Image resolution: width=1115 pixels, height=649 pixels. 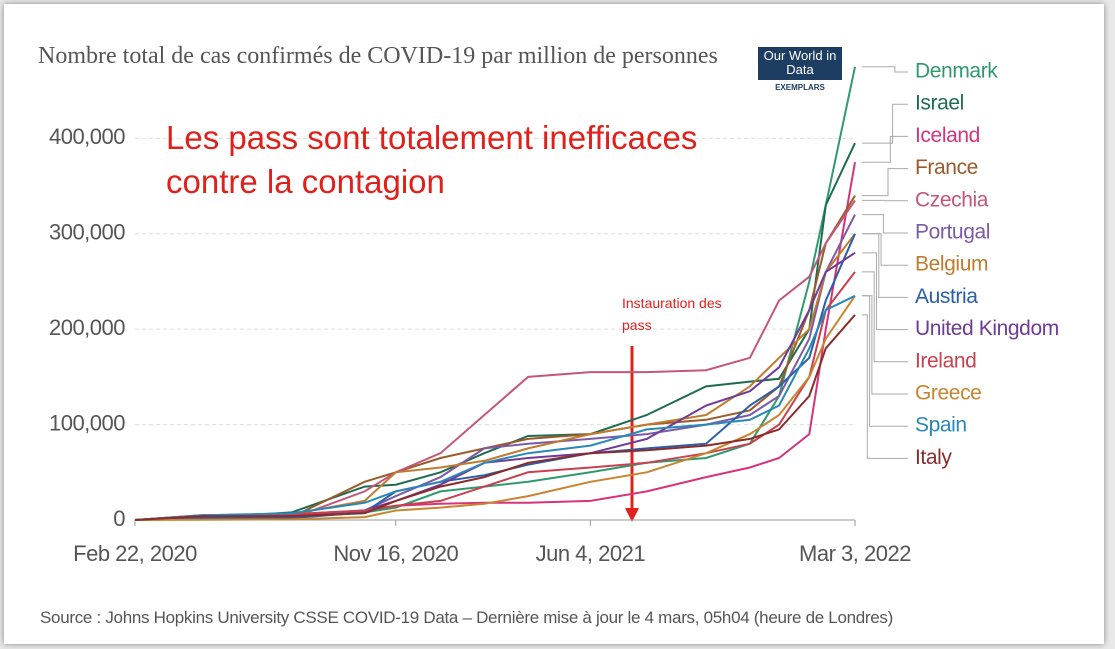 I want to click on legend-label: Portugal, so click(x=952, y=232).